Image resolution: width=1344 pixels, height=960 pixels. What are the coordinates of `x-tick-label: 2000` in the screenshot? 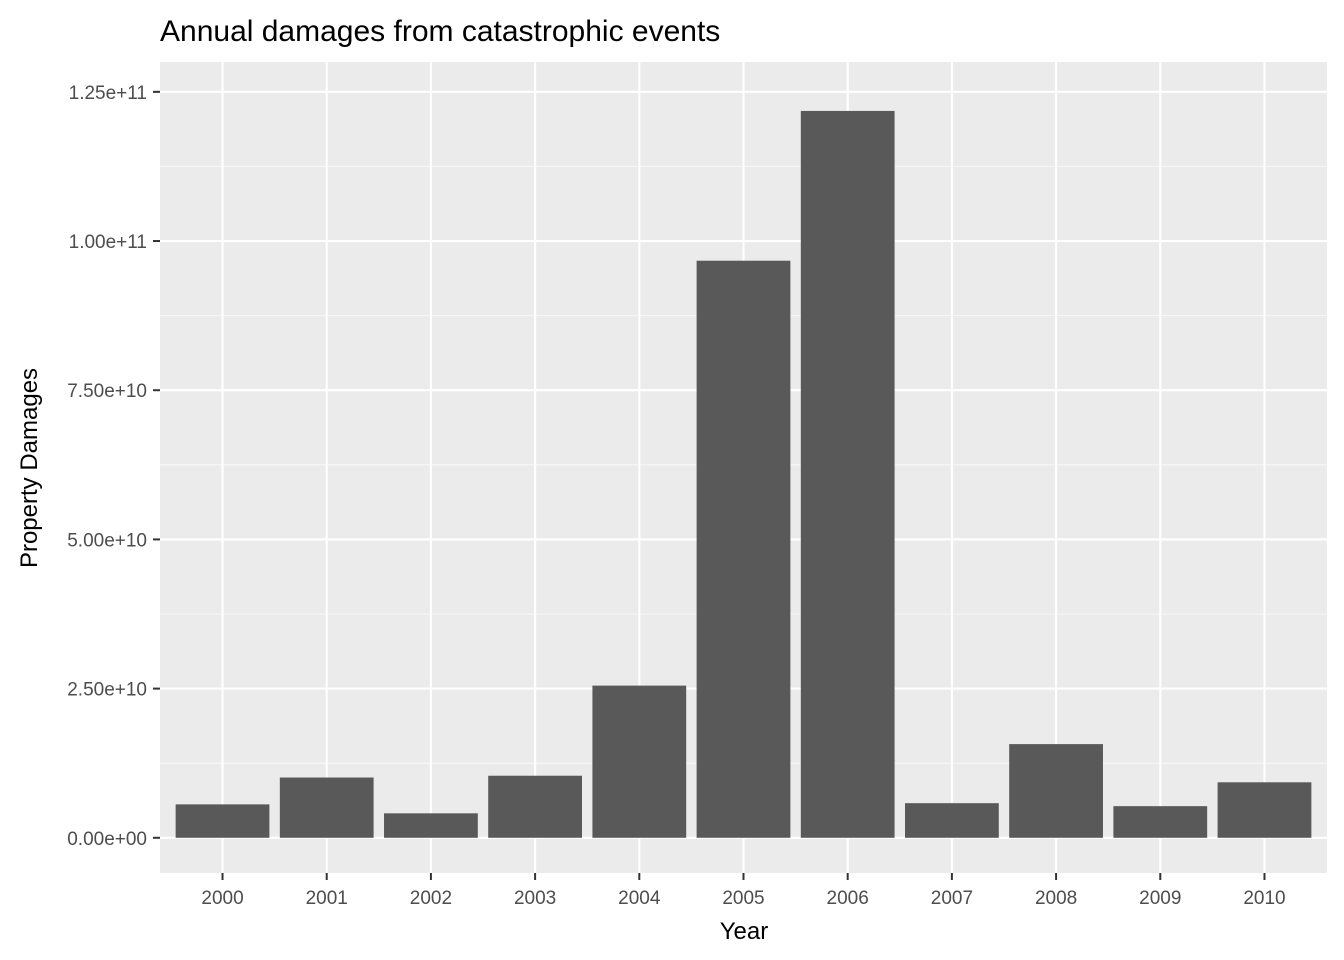 It's located at (222, 898).